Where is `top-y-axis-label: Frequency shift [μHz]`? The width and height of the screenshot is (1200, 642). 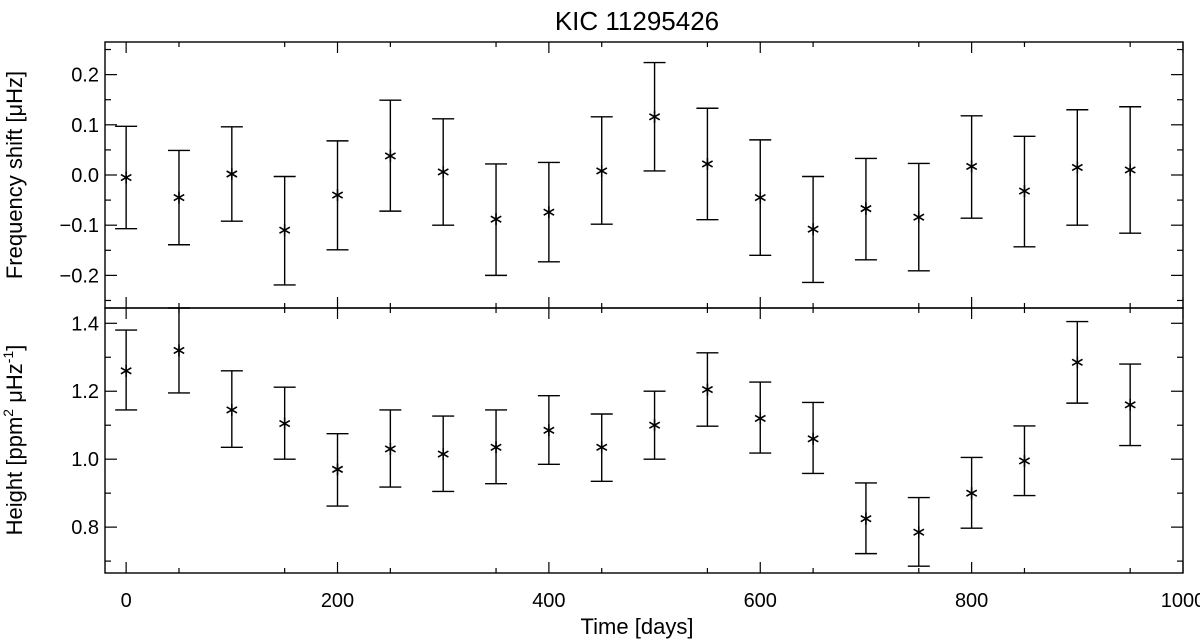 top-y-axis-label: Frequency shift [μHz] is located at coordinates (14, 175).